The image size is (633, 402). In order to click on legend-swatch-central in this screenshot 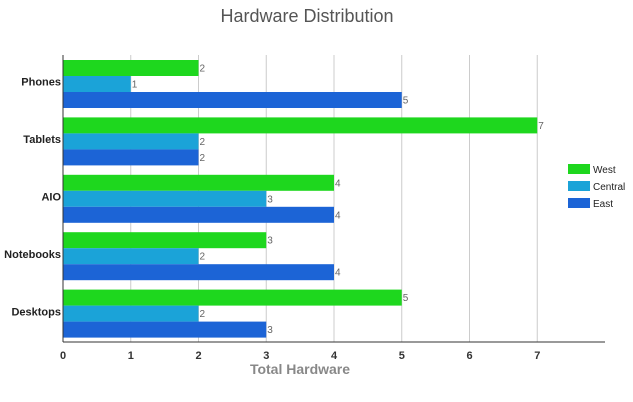, I will do `click(579, 186)`.